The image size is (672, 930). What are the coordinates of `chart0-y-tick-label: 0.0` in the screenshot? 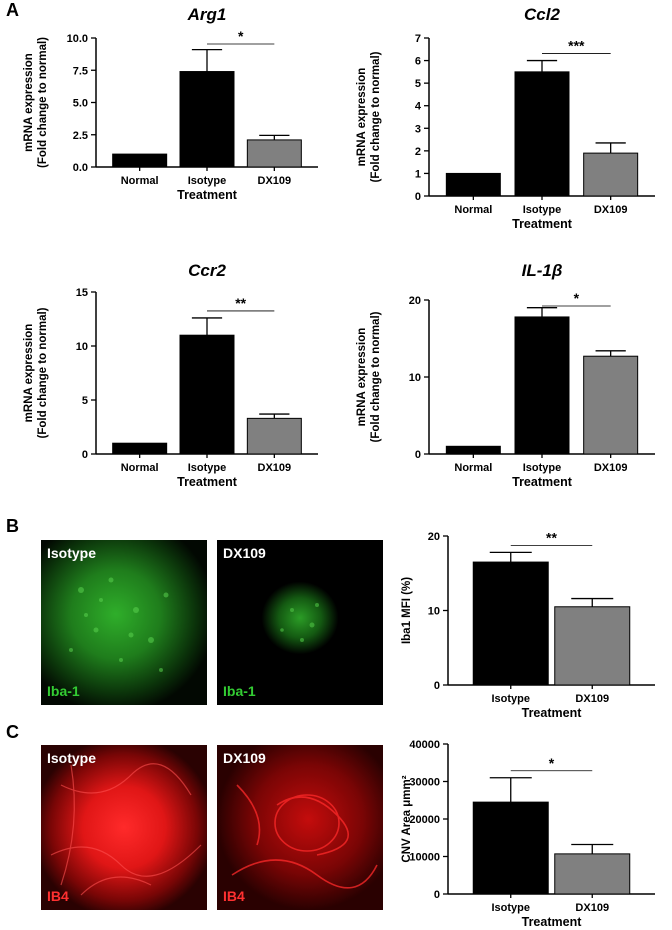 It's located at (80, 168).